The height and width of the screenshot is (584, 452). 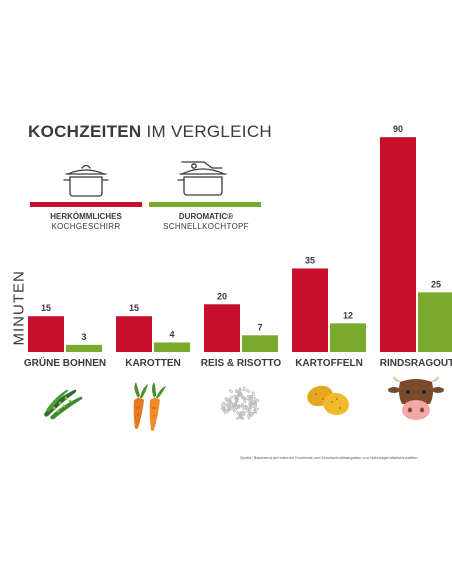 I want to click on value-label-conventional-4: 90, so click(x=398, y=129).